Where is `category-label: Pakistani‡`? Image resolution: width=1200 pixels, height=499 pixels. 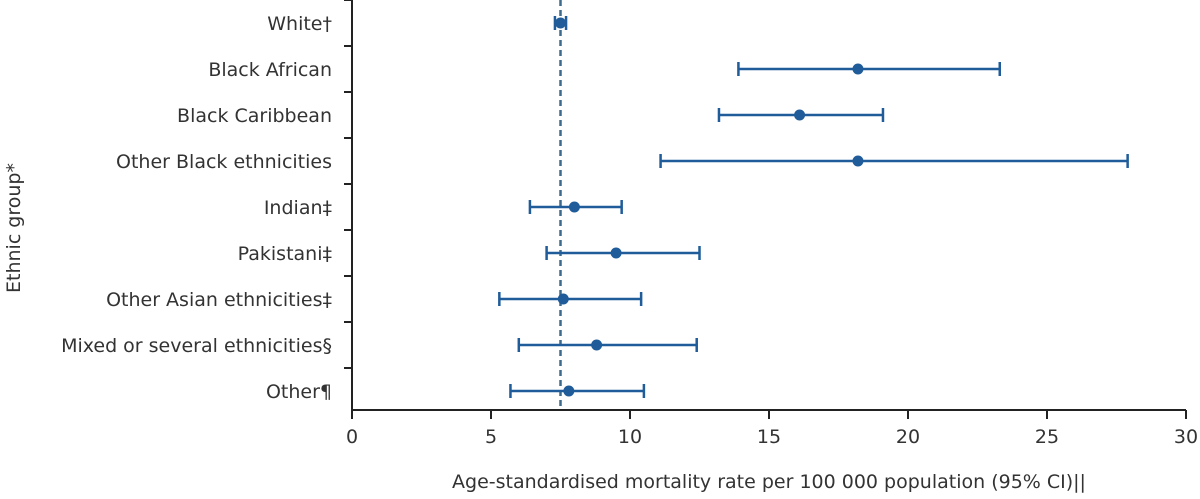
category-label: Pakistani‡ is located at coordinates (285, 254).